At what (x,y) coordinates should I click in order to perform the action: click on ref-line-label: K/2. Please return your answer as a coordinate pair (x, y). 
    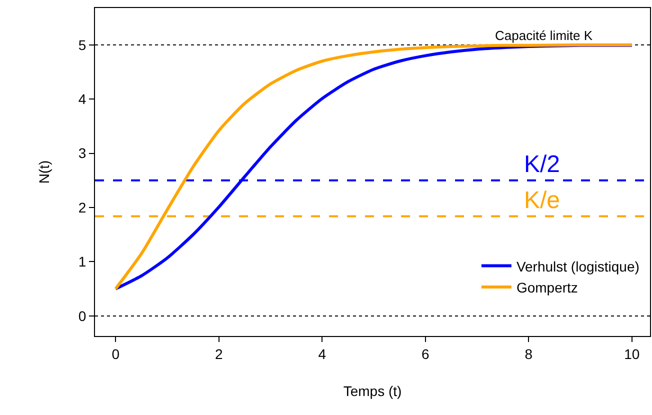
    Looking at the image, I should click on (542, 164).